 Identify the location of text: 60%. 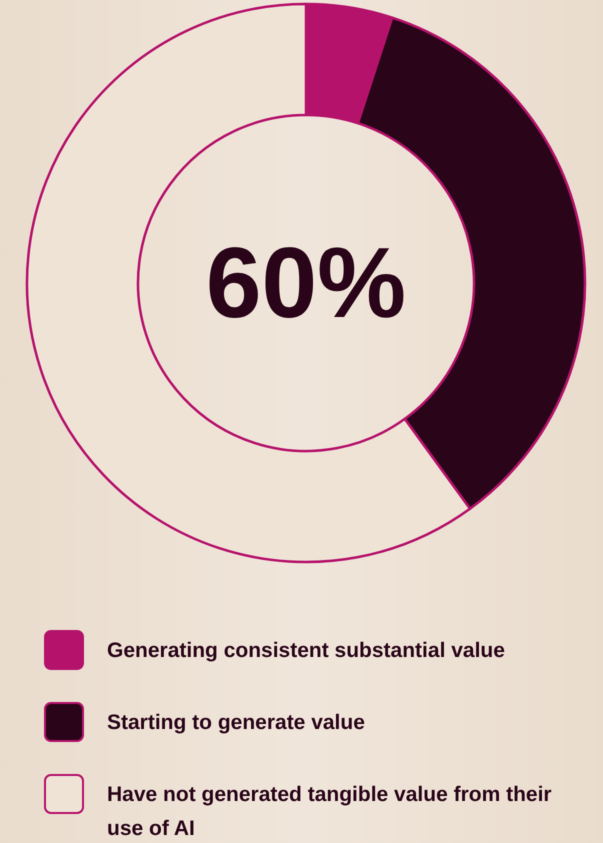
(306, 283).